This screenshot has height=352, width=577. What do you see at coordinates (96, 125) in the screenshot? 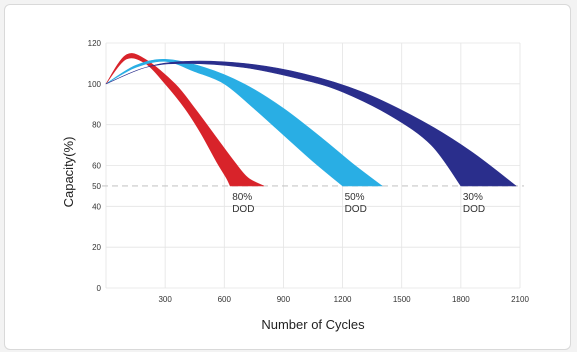
I see `y-tick-5: 80` at bounding box center [96, 125].